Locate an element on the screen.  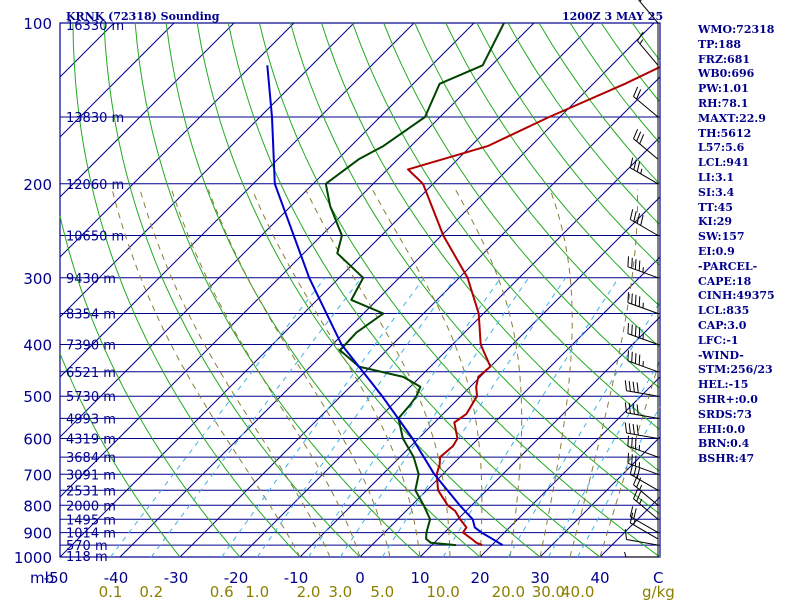
stat-item: STM:256/23 is located at coordinates (735, 370).